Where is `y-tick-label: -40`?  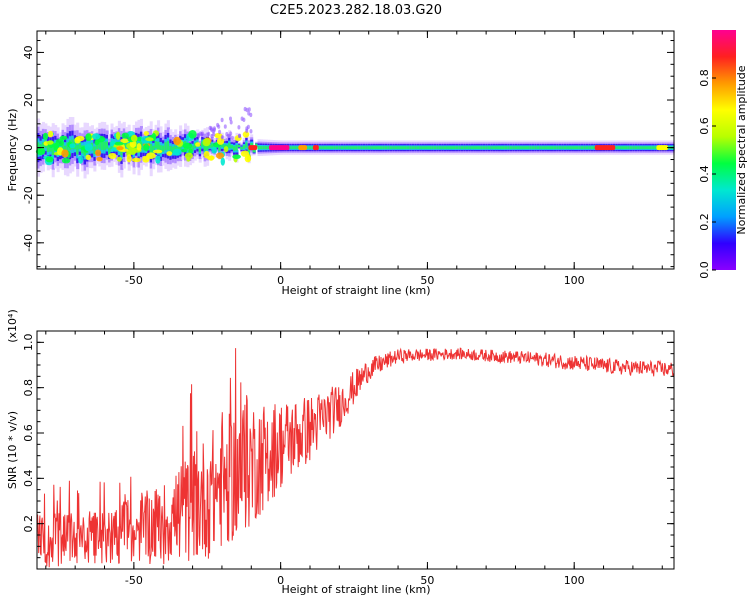
y-tick-label: -40 is located at coordinates (28, 243).